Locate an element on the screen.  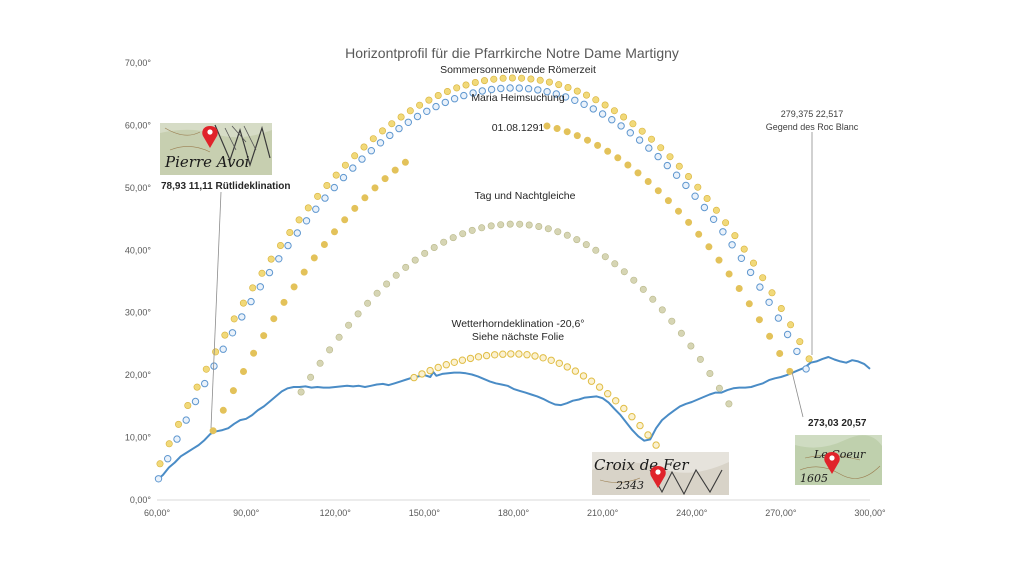
map-label-pierre-avoi: Pierre Avoi is located at coordinates (206, 162).